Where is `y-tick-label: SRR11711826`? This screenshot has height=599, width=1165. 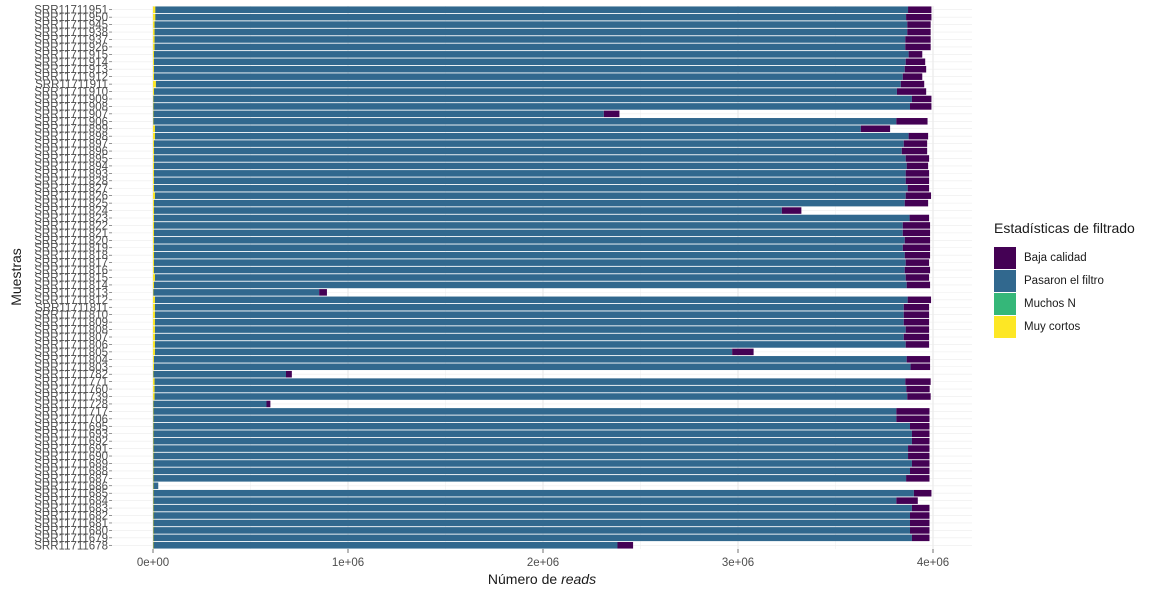
y-tick-label: SRR11711826 is located at coordinates (71, 197).